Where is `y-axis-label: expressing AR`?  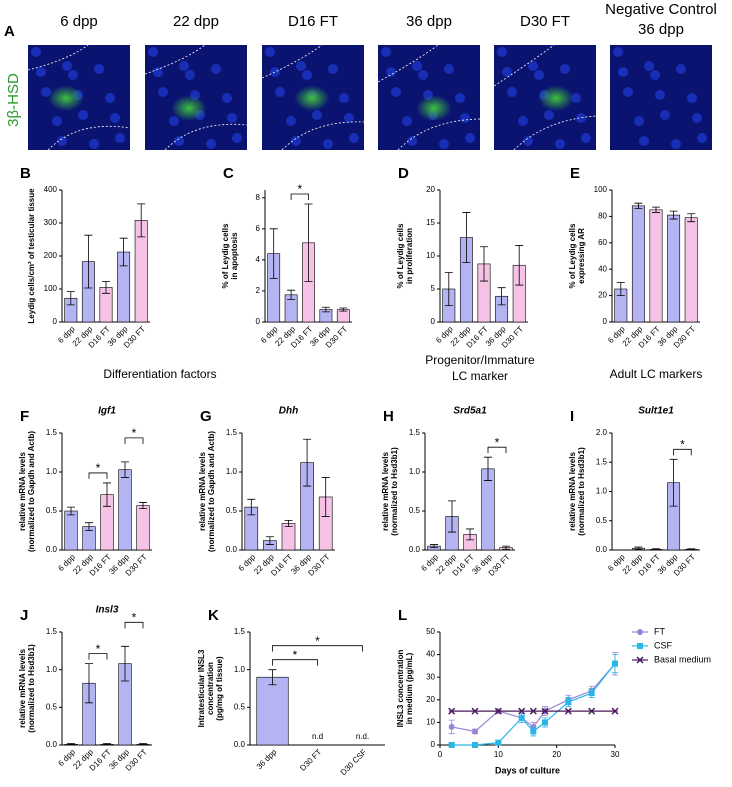
y-axis-label: expressing AR is located at coordinates (581, 256).